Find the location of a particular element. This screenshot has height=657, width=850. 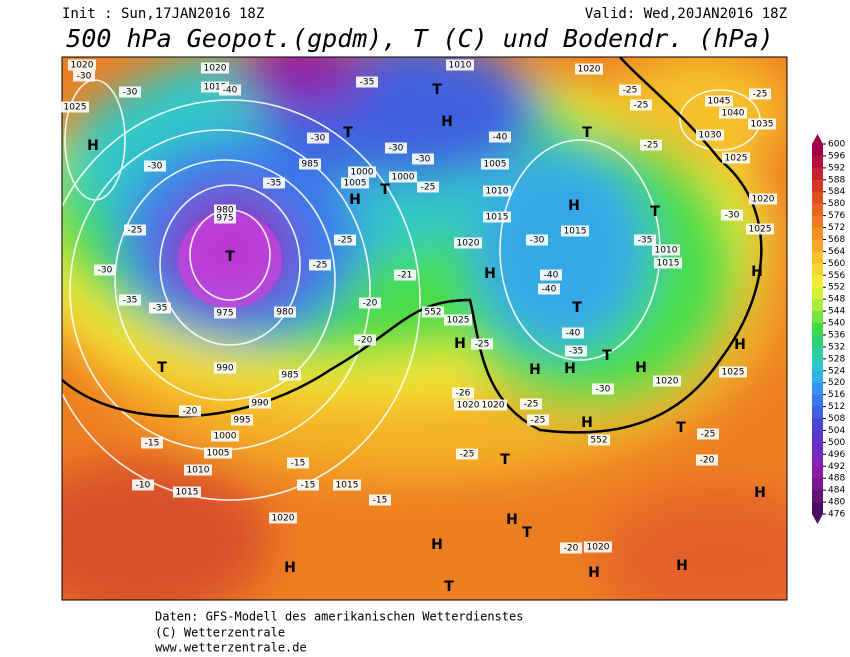

contour-label: 995 is located at coordinates (241, 421).